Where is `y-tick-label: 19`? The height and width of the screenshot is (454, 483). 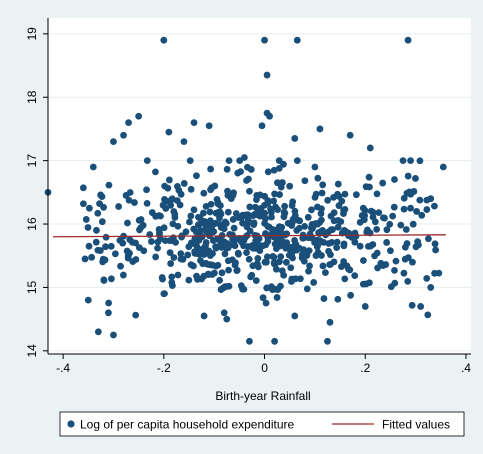
y-tick-label: 19 is located at coordinates (32, 34).